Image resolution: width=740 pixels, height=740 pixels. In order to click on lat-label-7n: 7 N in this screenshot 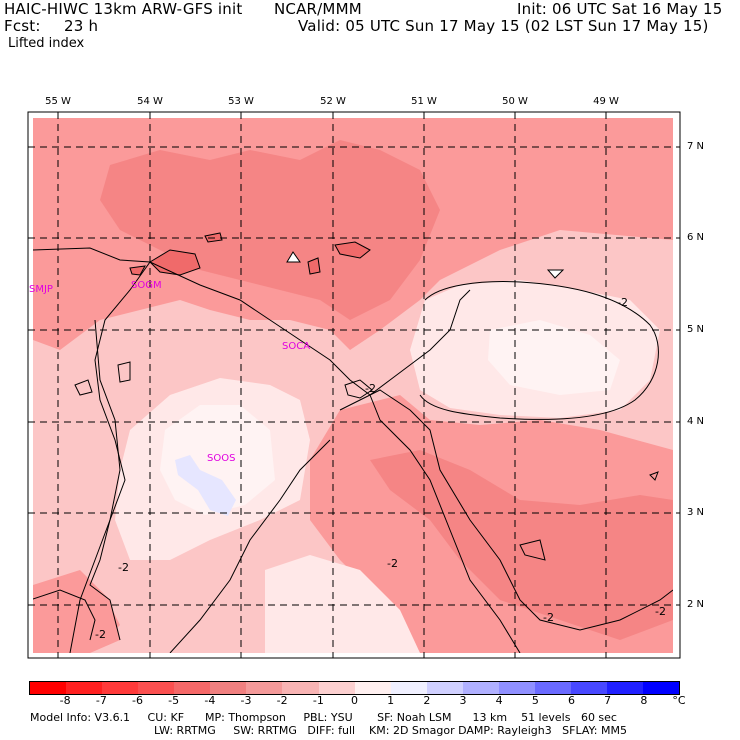, I will do `click(696, 146)`.